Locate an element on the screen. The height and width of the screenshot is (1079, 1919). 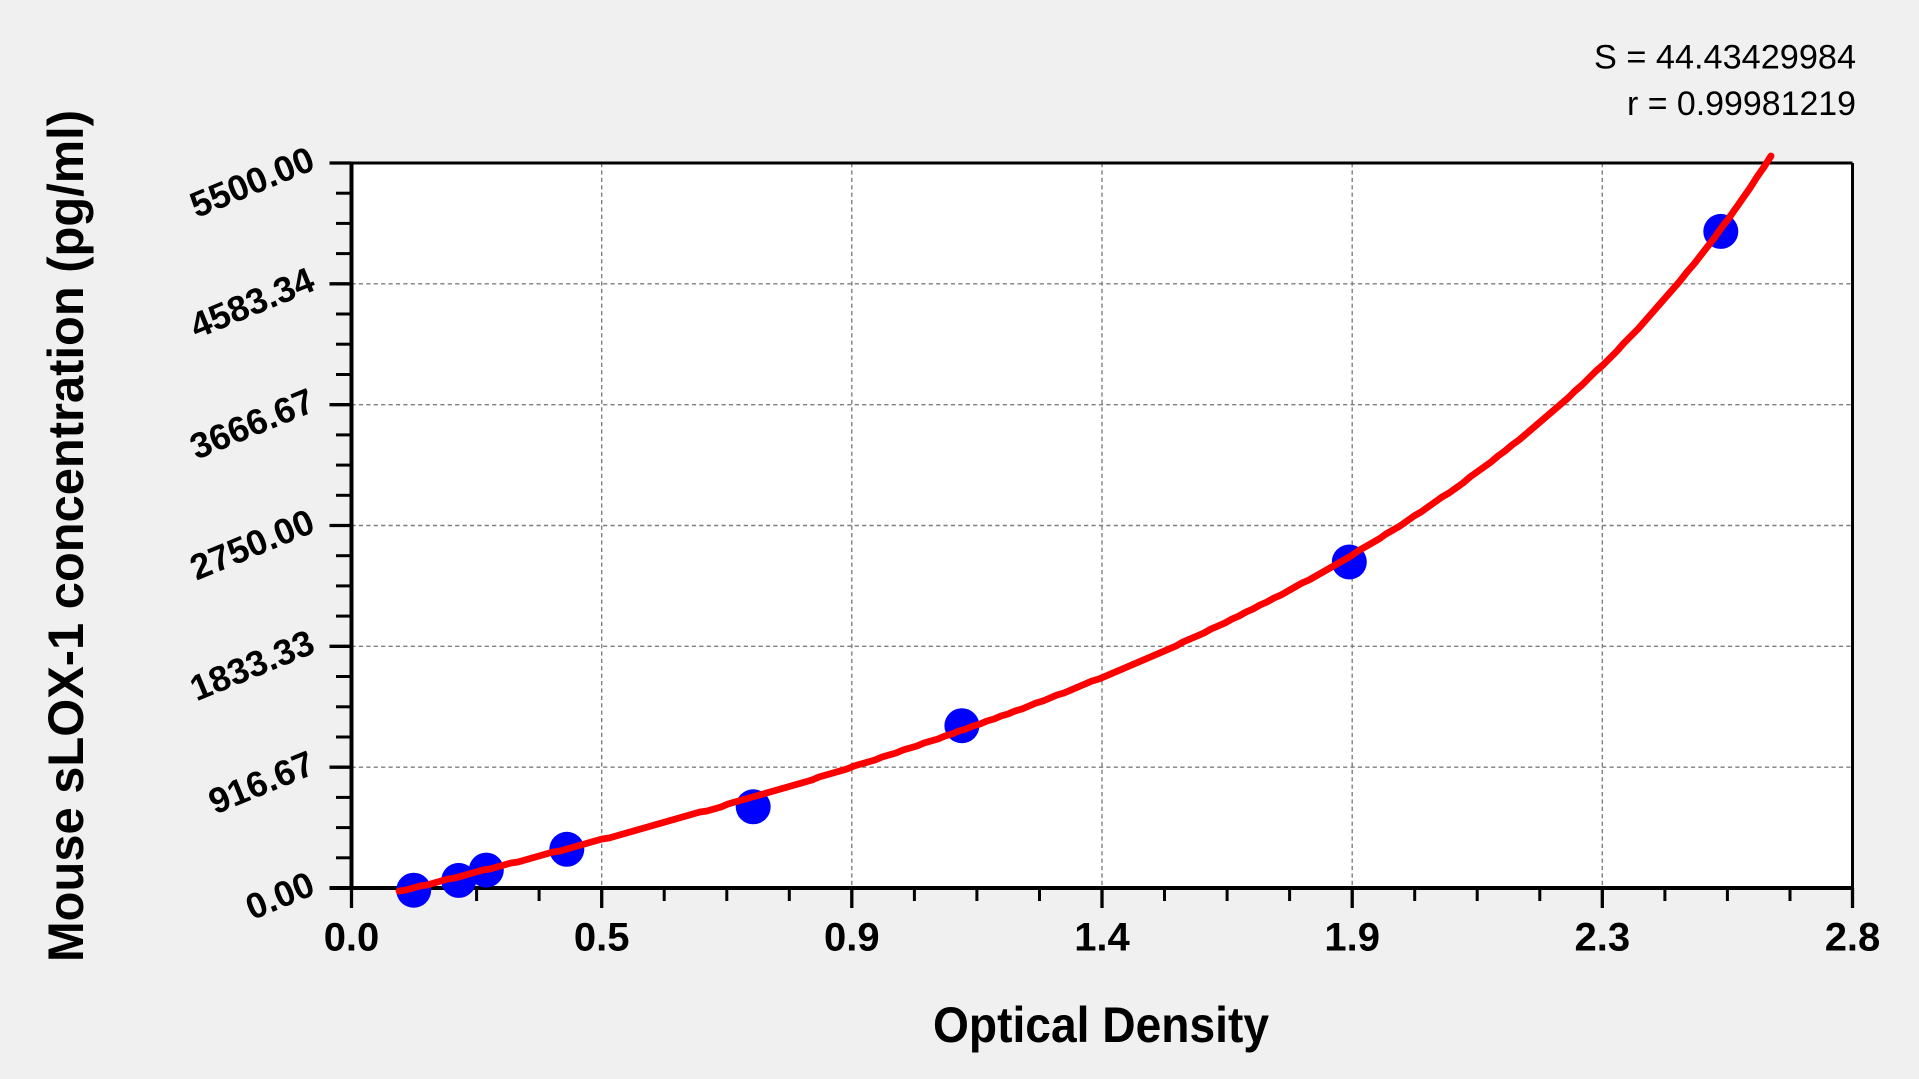
svg-text: r = 0.99981219 is located at coordinates (1741, 104).